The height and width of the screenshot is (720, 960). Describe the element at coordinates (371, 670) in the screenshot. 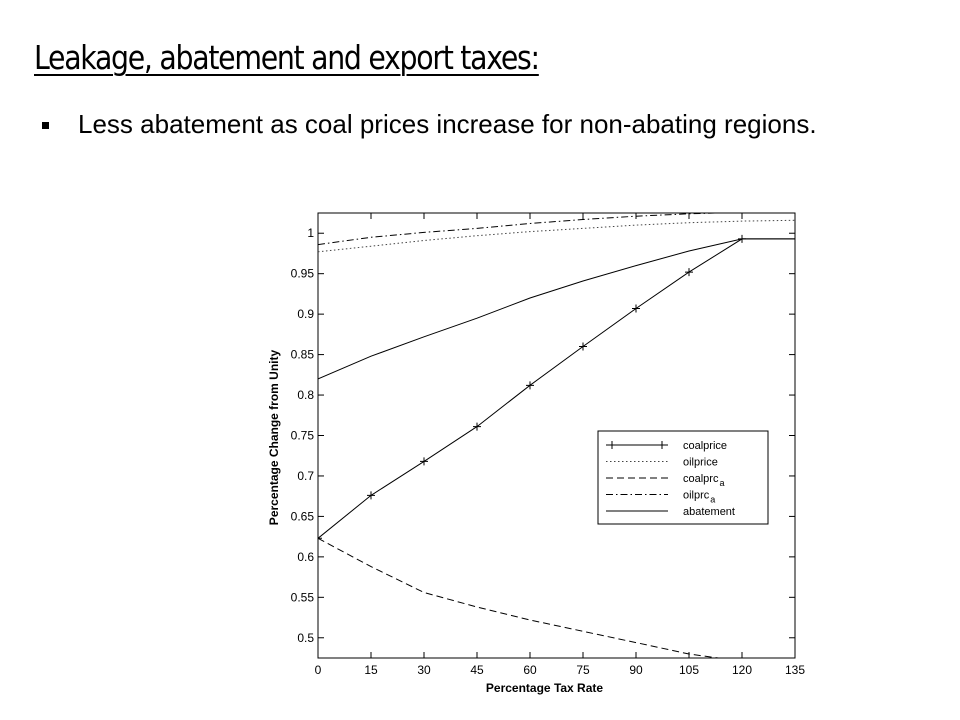

I see `x-tick-label: 15` at that location.